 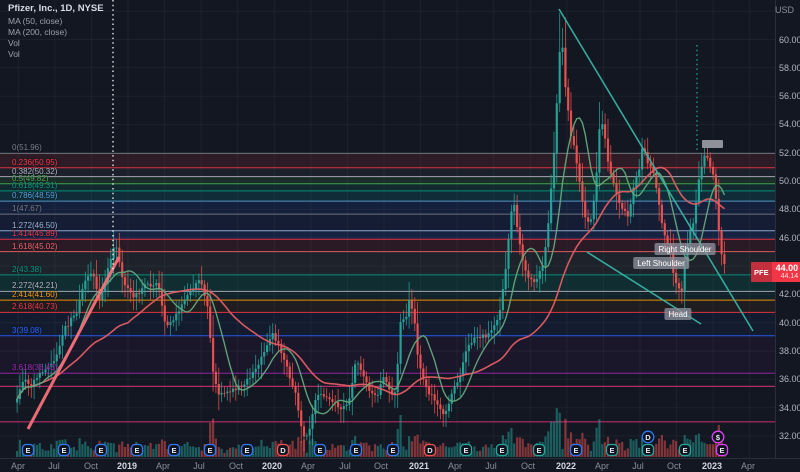 I want to click on pattern-annotation: Right Shoulder, so click(x=685, y=249).